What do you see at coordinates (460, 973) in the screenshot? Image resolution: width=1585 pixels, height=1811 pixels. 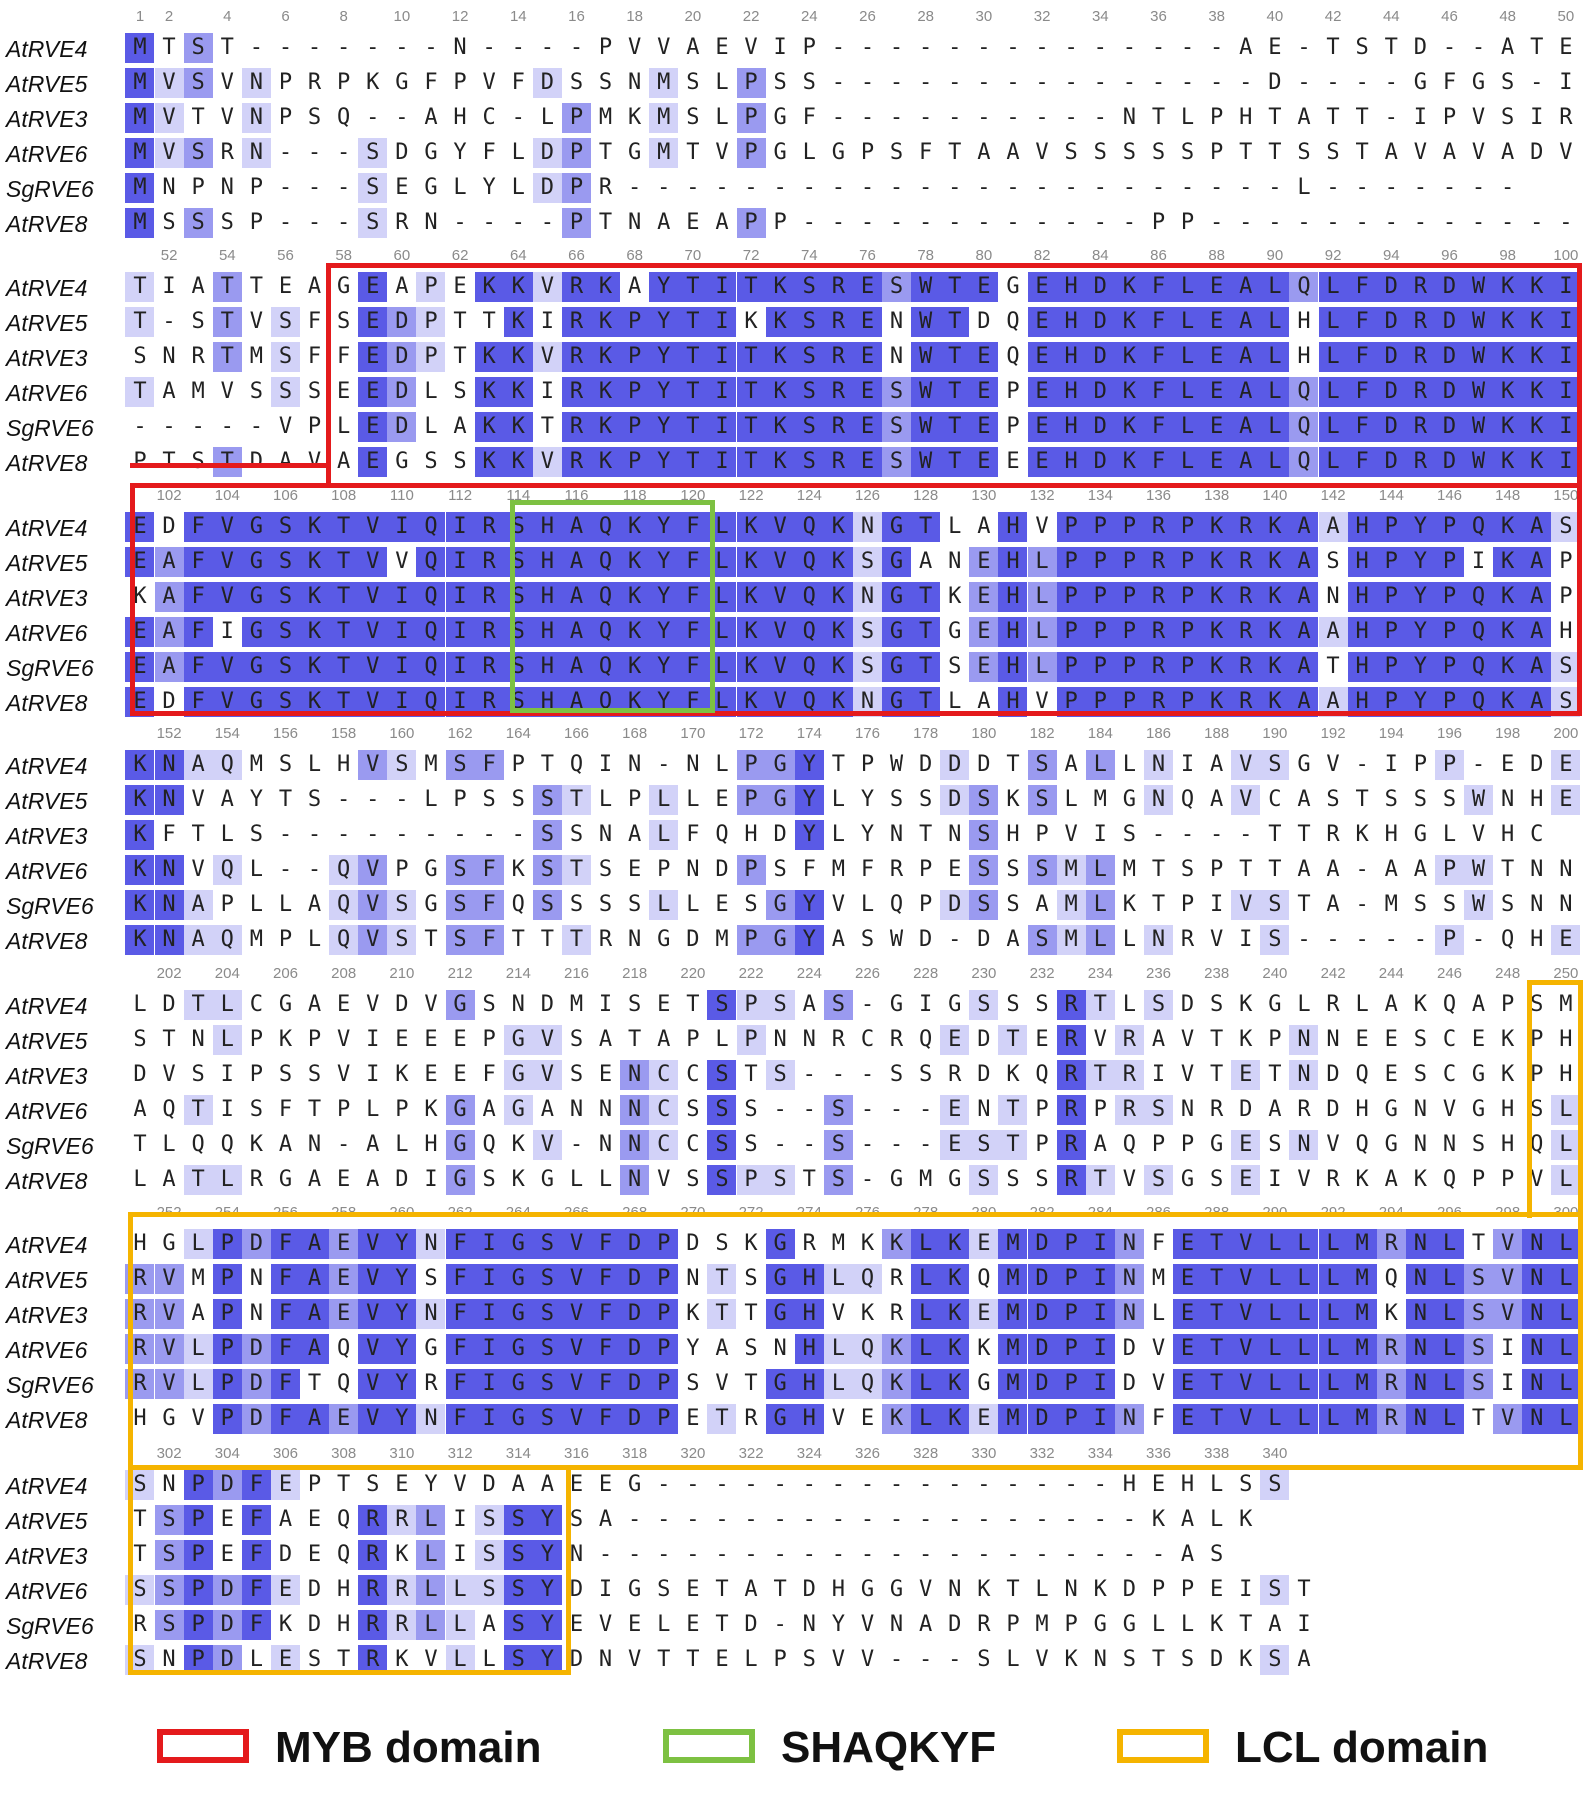 I see `ruler-number: 212` at bounding box center [460, 973].